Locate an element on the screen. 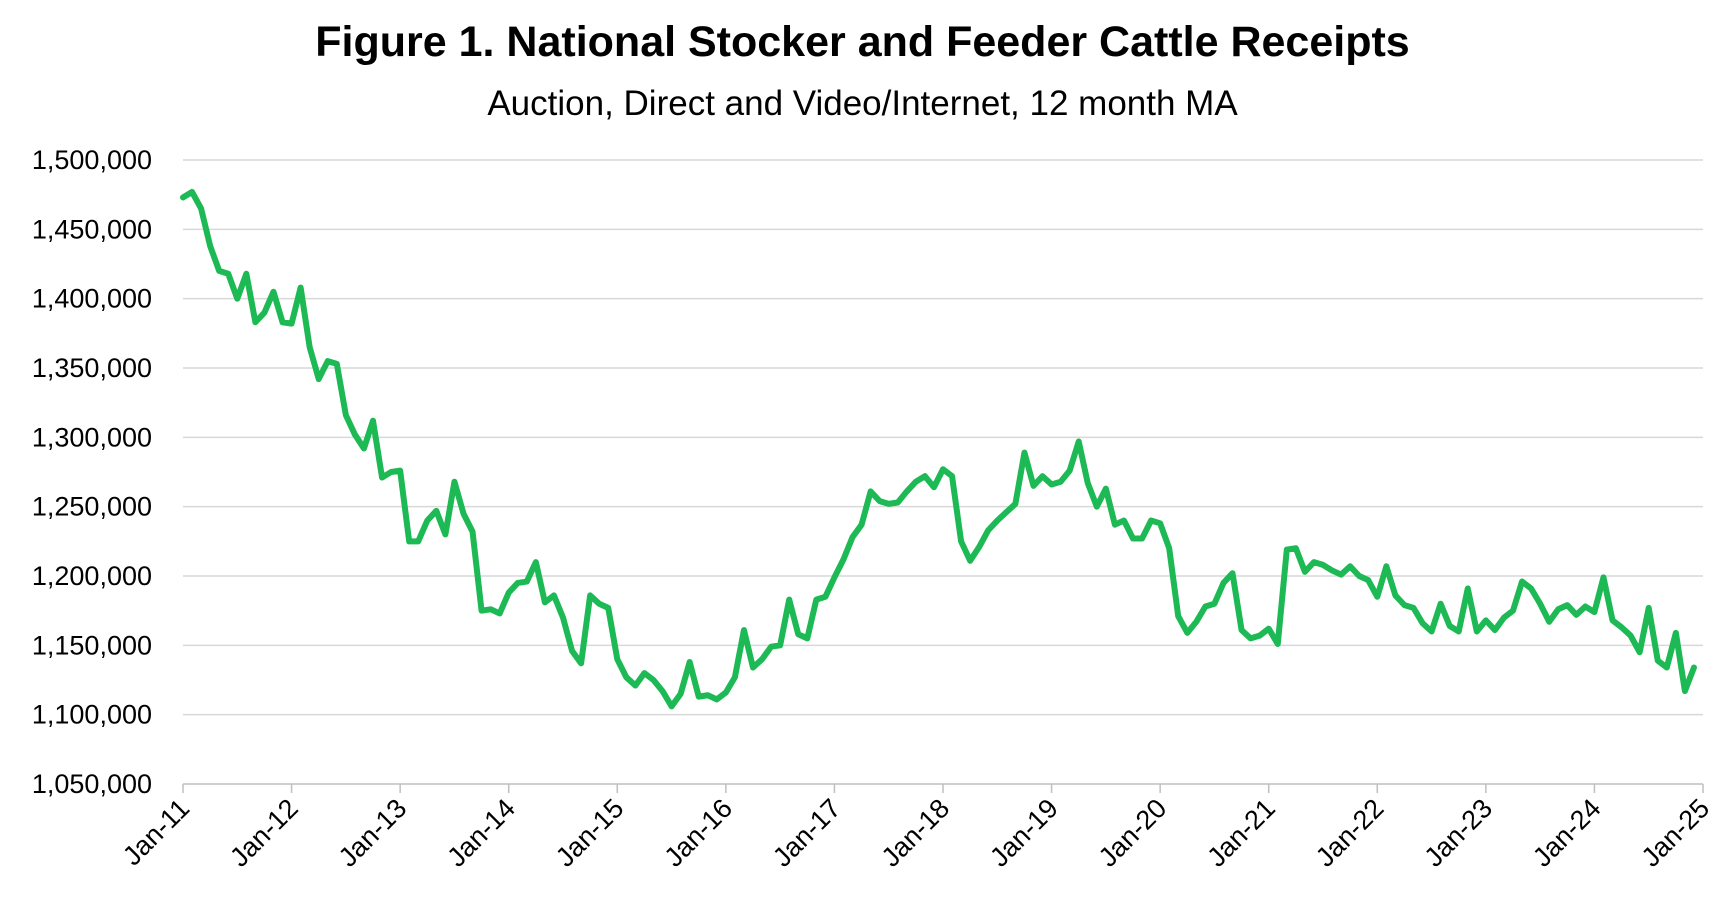 The image size is (1725, 899). x-tick-label: Jan-18 is located at coordinates (916, 833).